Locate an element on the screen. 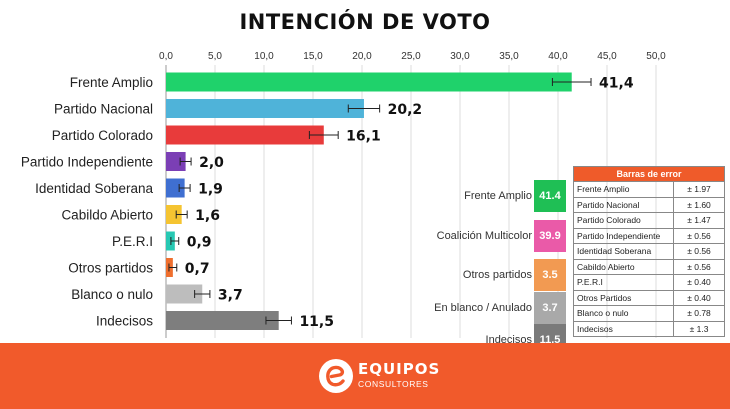  summary-label: Indecisos is located at coordinates (508, 339).